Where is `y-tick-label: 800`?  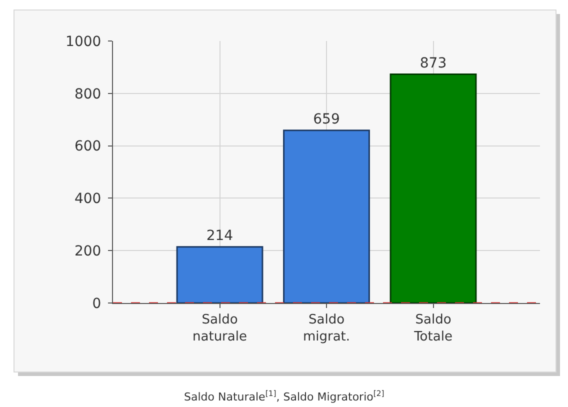
y-tick-label: 800 is located at coordinates (88, 94).